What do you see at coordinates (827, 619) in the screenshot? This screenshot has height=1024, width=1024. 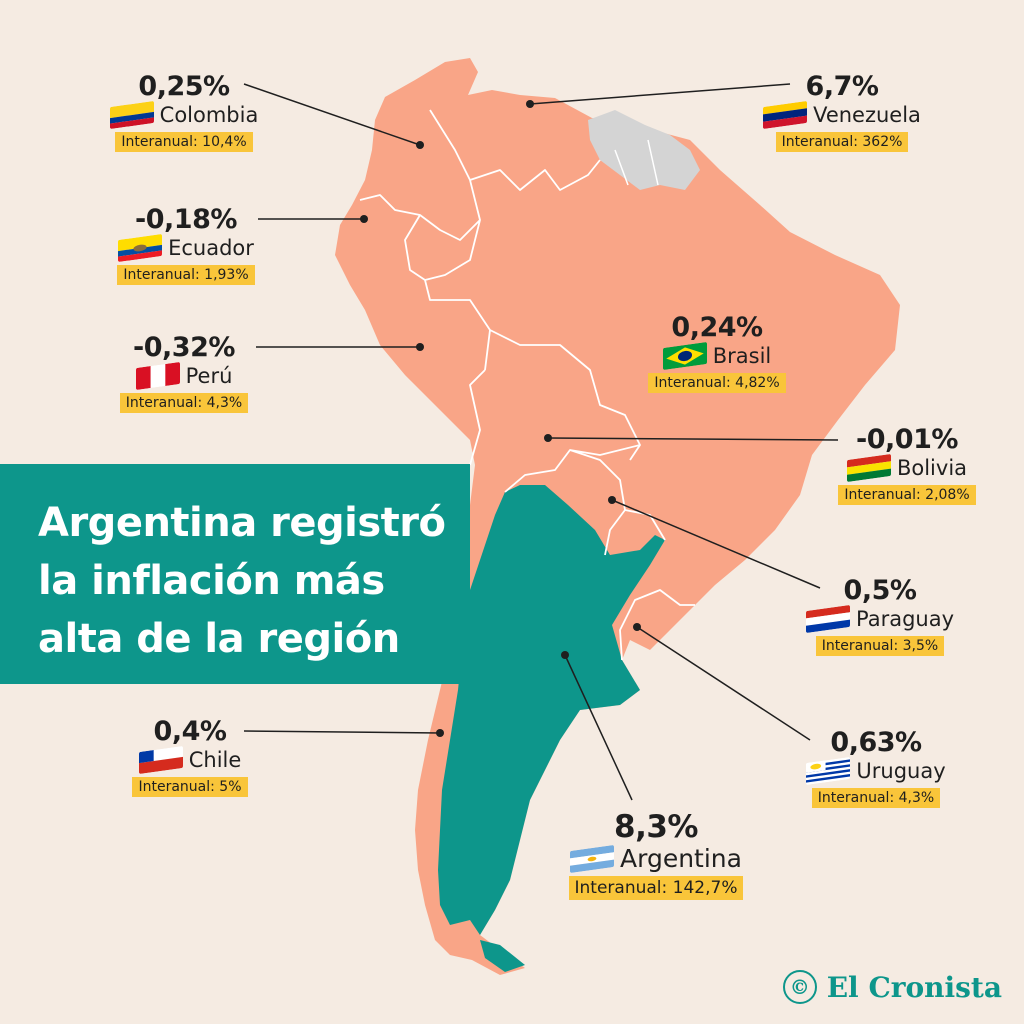 I see `paraguay-flag-icon` at bounding box center [827, 619].